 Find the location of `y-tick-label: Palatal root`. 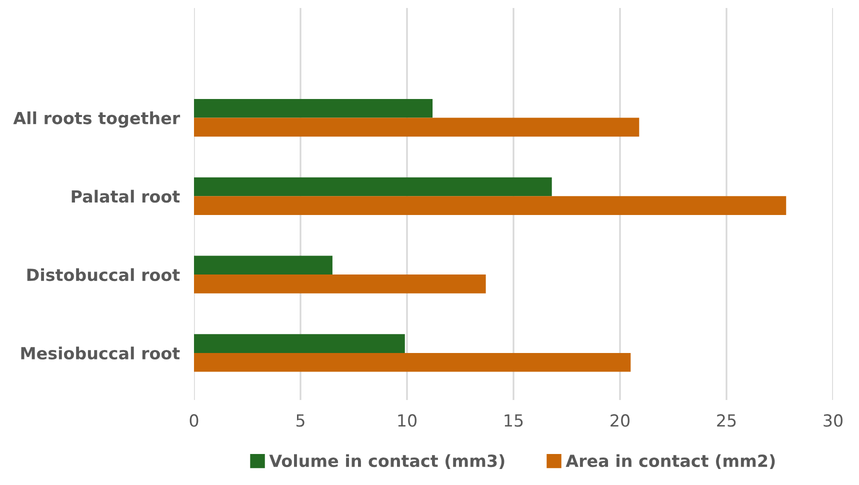

y-tick-label: Palatal root is located at coordinates (126, 196).